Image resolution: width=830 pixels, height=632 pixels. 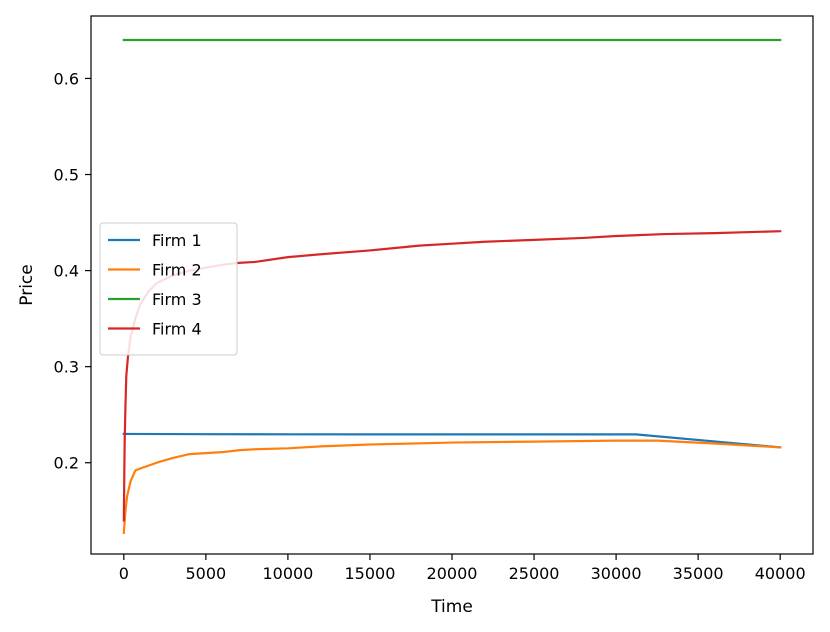 I want to click on y-tick-label: 0.5, so click(x=66, y=175).